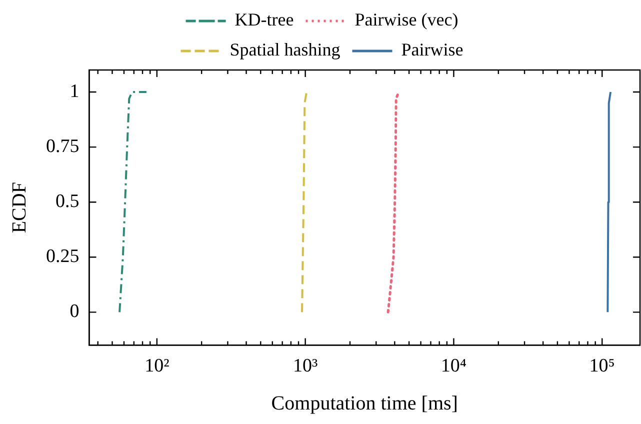 This screenshot has height=424, width=641. I want to click on y-tick-label: 0, so click(75, 311).